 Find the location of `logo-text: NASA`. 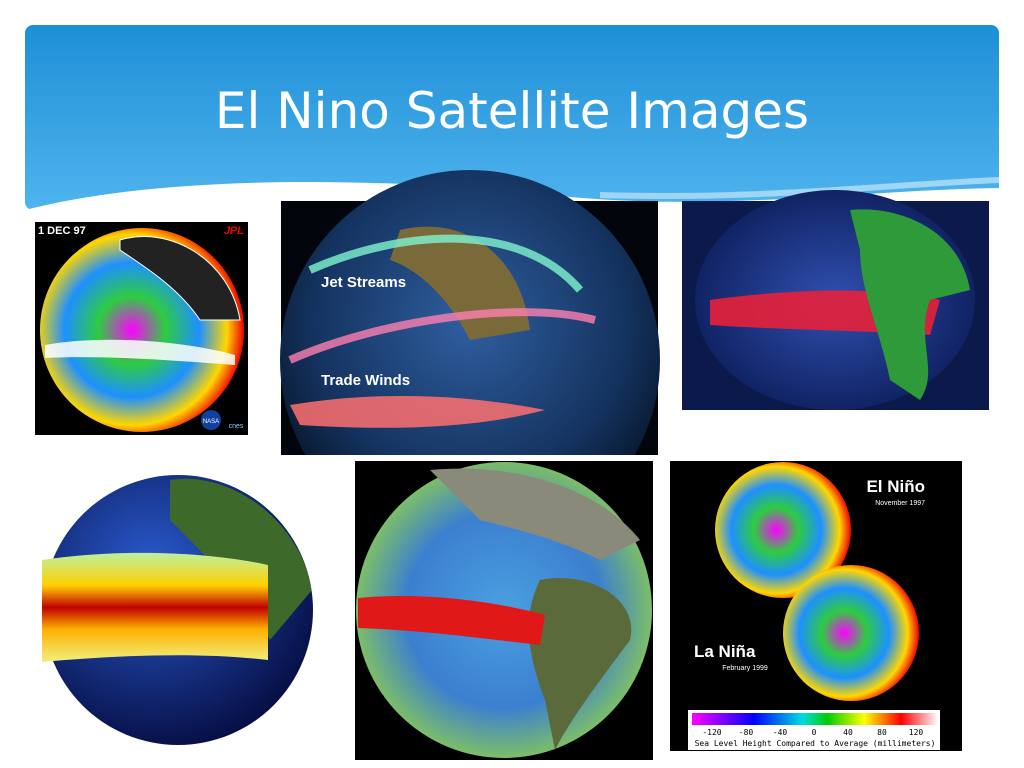

logo-text: NASA is located at coordinates (211, 422).